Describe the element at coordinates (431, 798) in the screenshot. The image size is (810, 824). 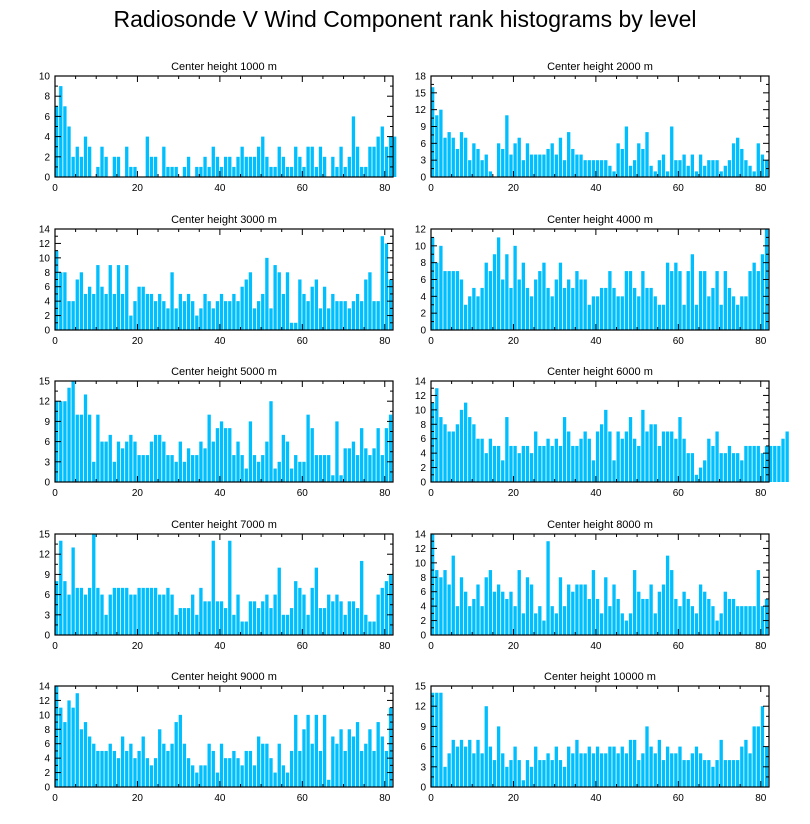
I see `x-tick-label: 0` at that location.